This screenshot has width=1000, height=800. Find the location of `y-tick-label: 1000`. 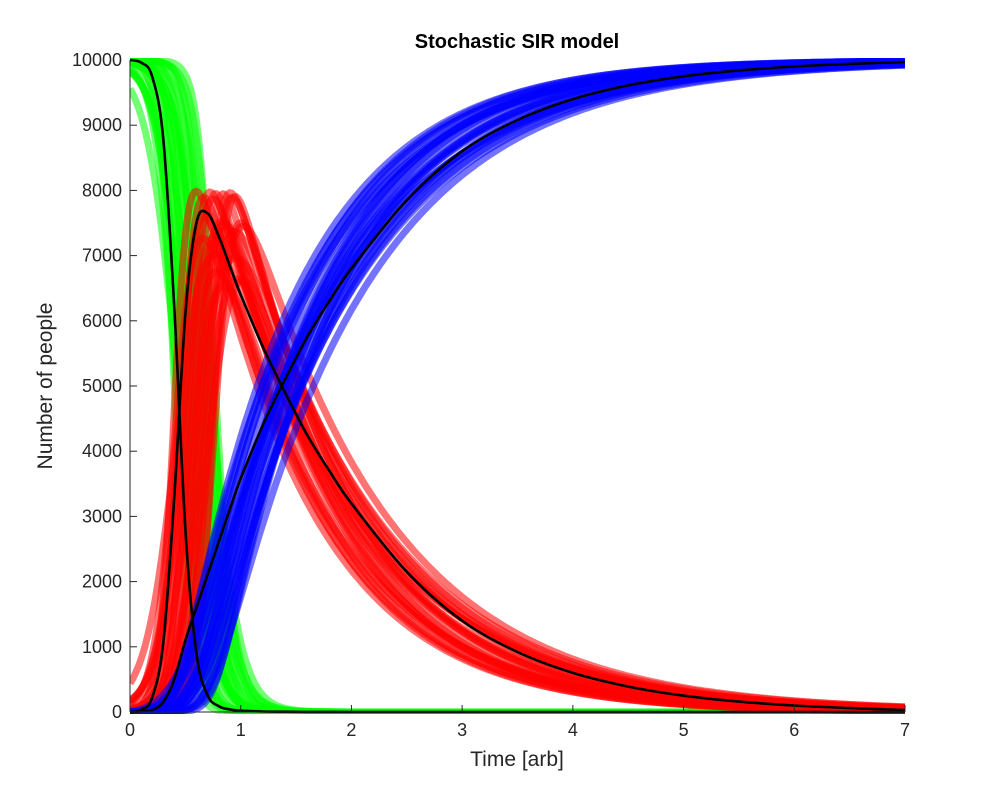

y-tick-label: 1000 is located at coordinates (102, 647).